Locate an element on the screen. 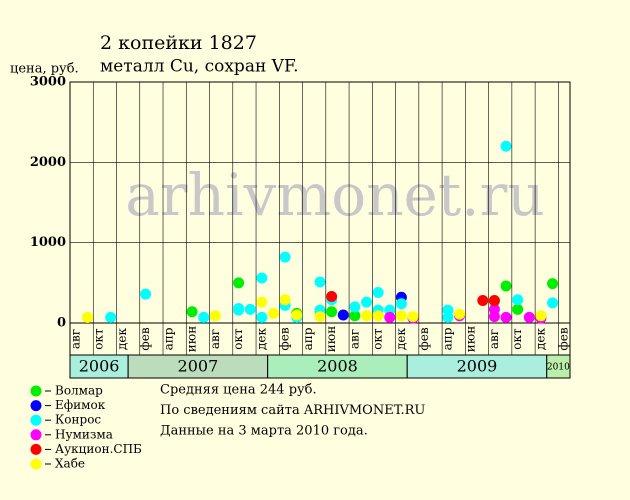  y-tick-label: 1000 is located at coordinates (48, 242).